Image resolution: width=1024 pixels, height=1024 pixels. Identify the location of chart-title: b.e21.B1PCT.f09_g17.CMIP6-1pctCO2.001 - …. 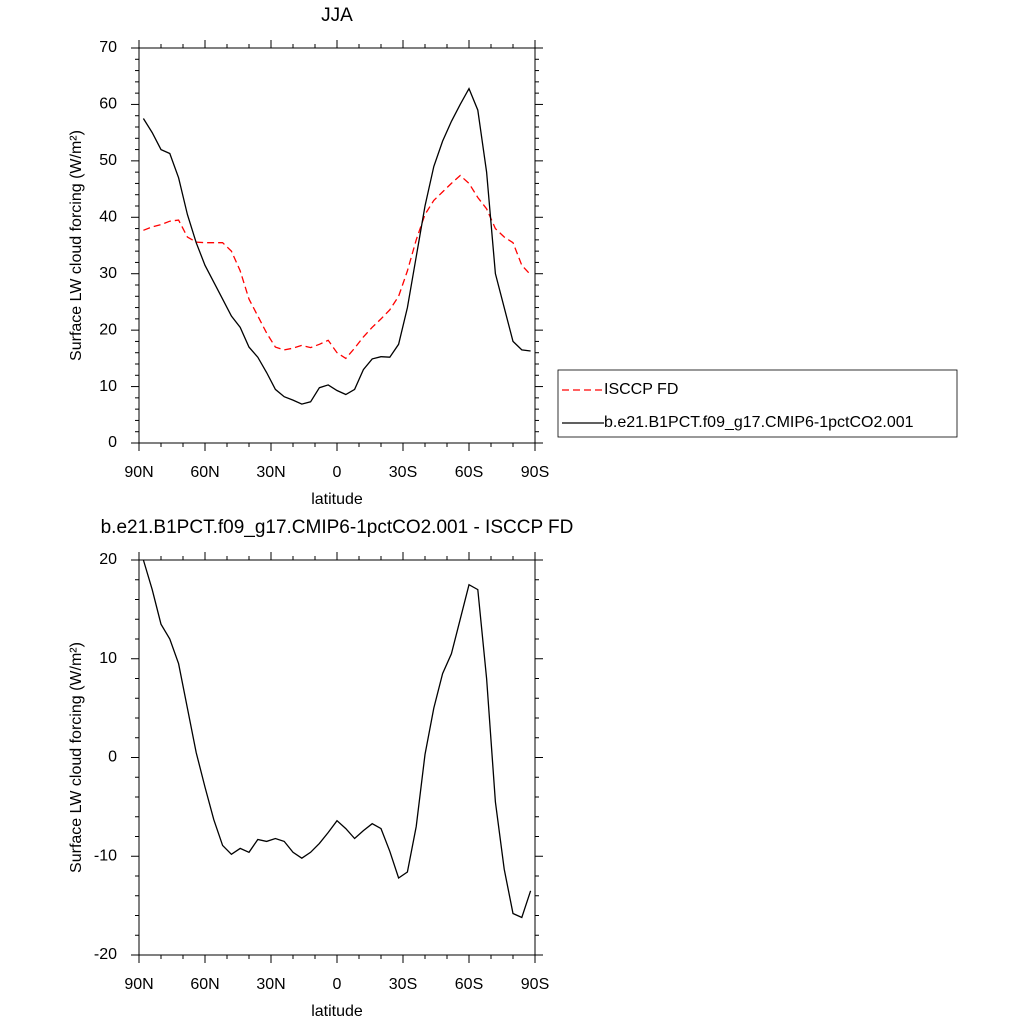
(337, 527).